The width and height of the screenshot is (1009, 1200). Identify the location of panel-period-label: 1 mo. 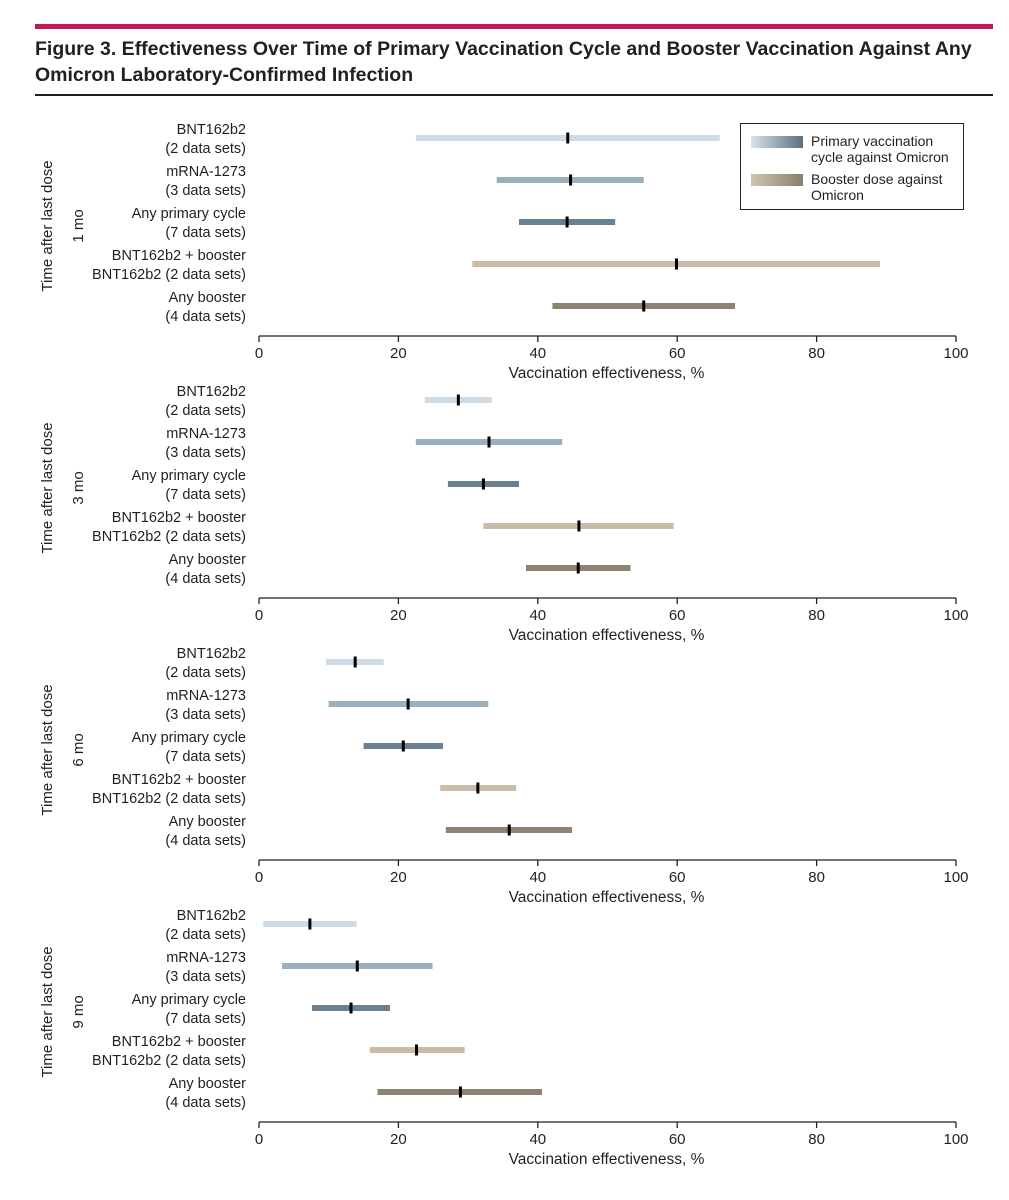
(78, 225).